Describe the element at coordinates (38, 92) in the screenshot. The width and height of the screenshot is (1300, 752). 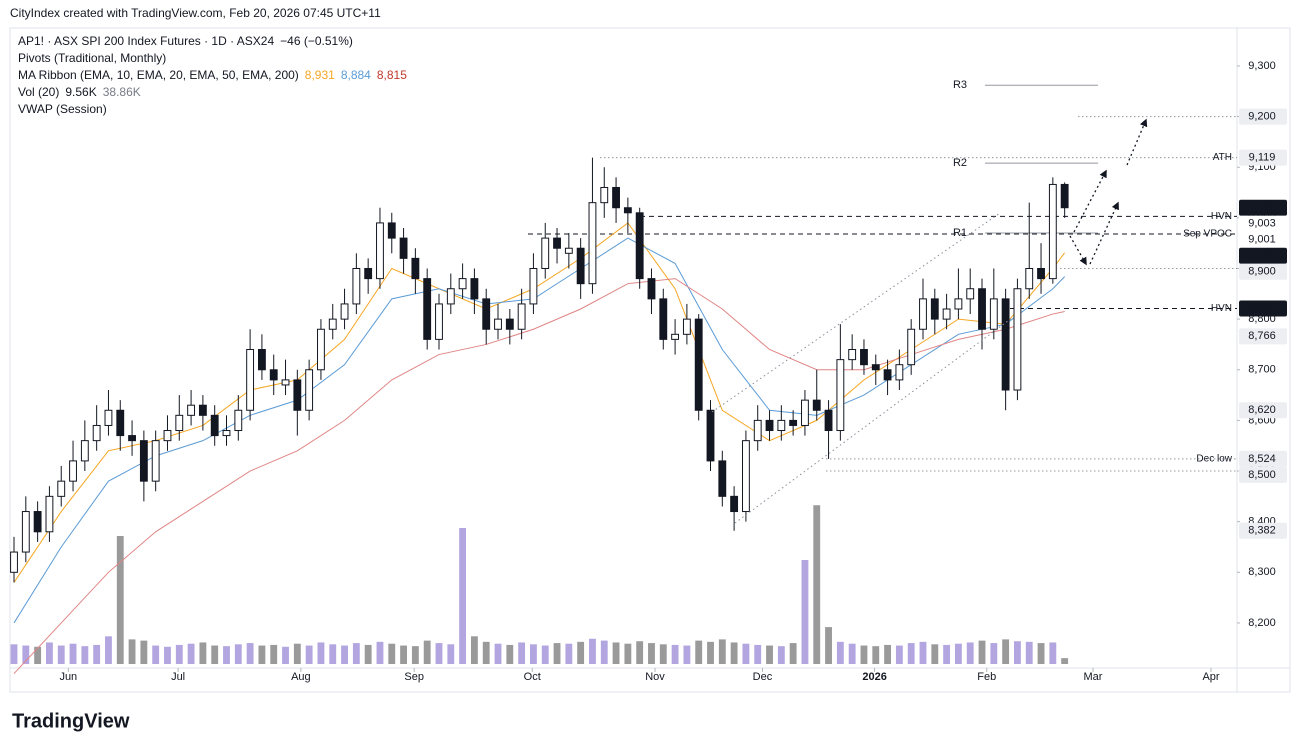
I see `vol: Vol (20)` at that location.